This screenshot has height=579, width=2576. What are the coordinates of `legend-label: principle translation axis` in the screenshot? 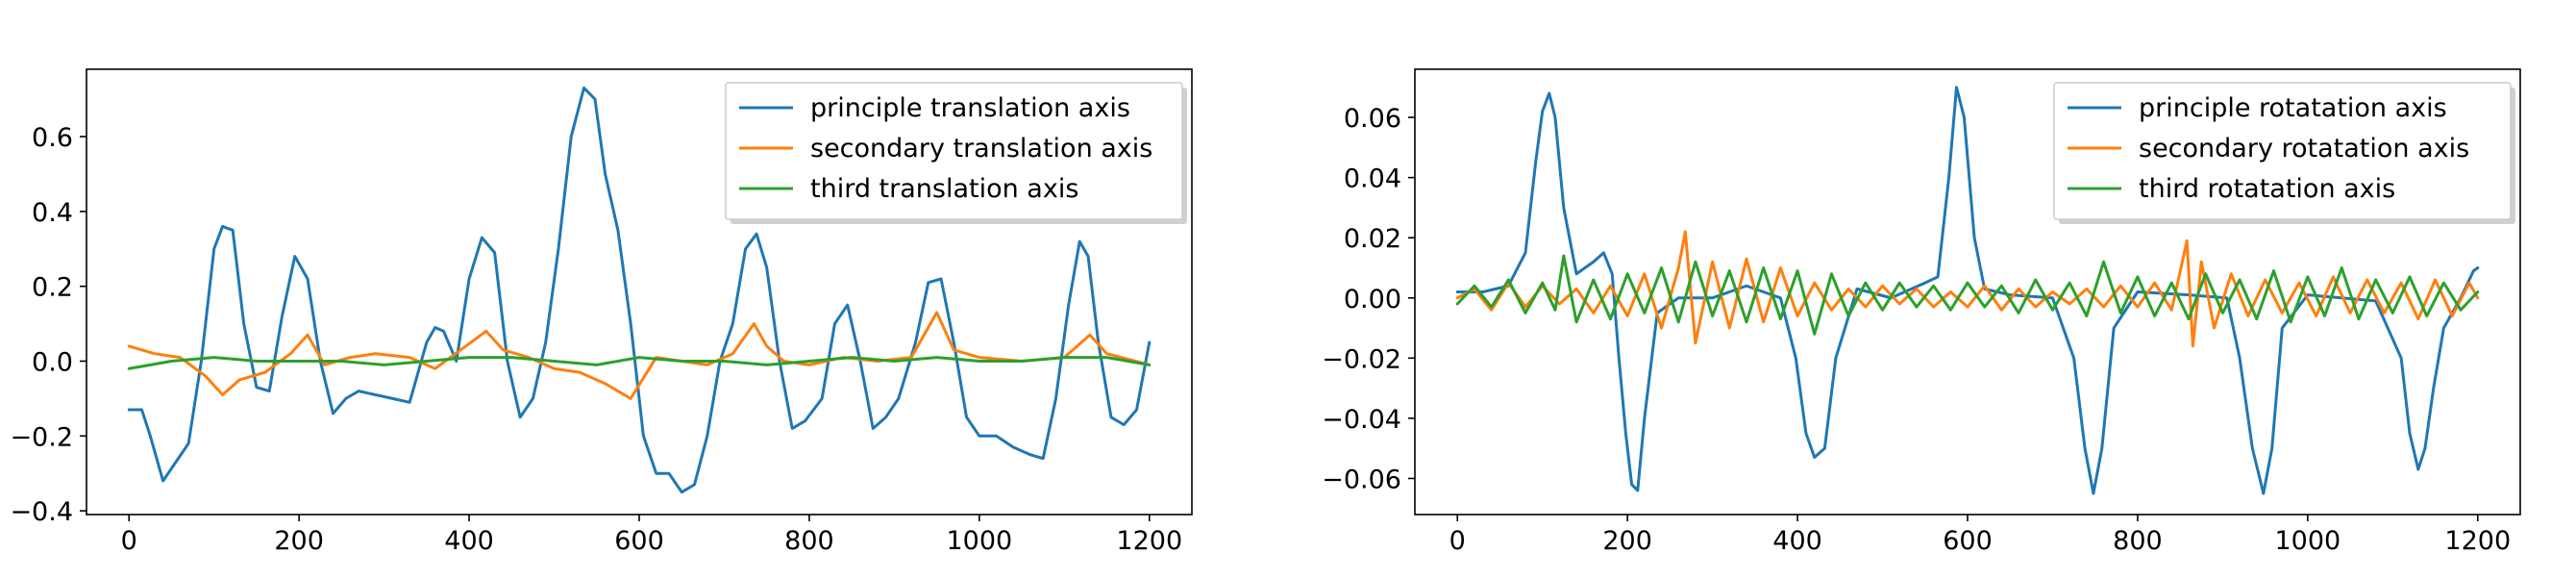 It's located at (970, 108).